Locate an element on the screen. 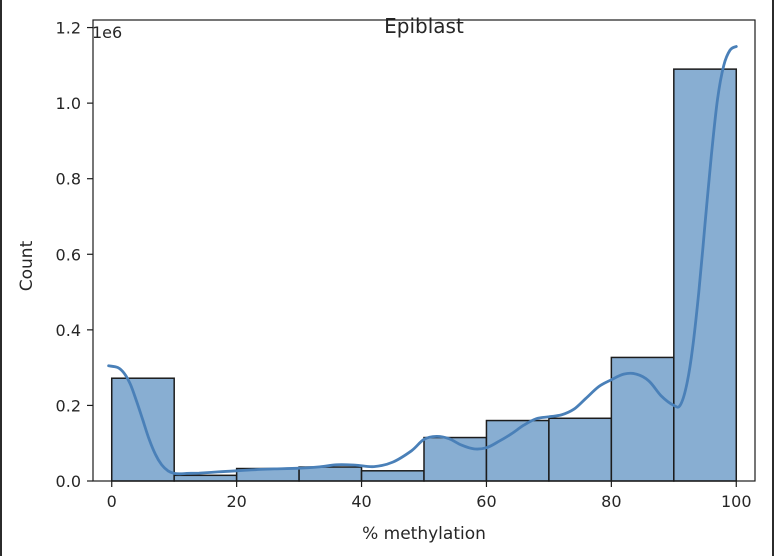 Image resolution: width=774 pixels, height=560 pixels. x-tick-label: 0 is located at coordinates (112, 501).